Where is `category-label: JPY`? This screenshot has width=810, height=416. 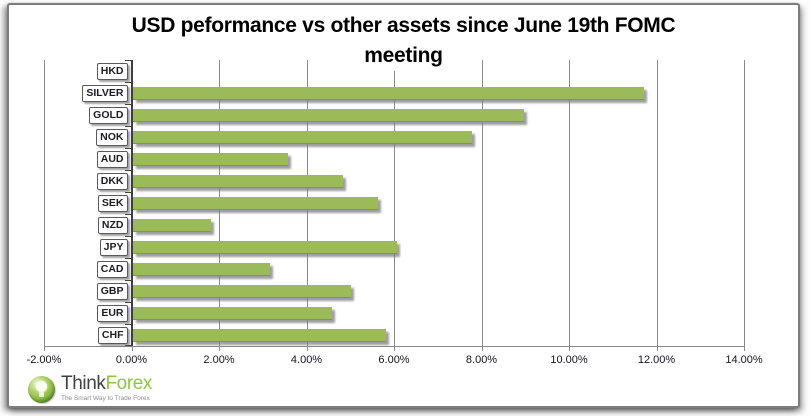 category-label: JPY is located at coordinates (113, 247).